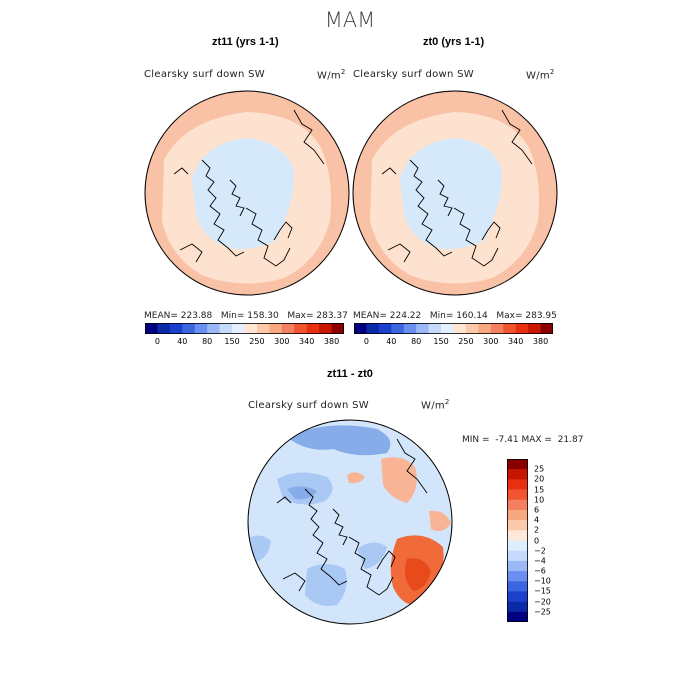 The width and height of the screenshot is (700, 700). I want to click on colorbar-right-swatches, so click(453, 328).